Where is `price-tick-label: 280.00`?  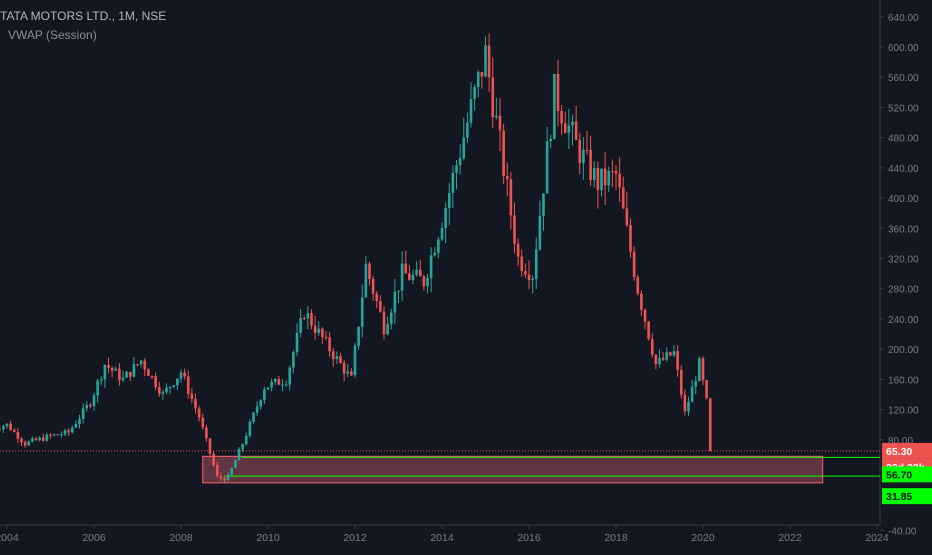 price-tick-label: 280.00 is located at coordinates (903, 290).